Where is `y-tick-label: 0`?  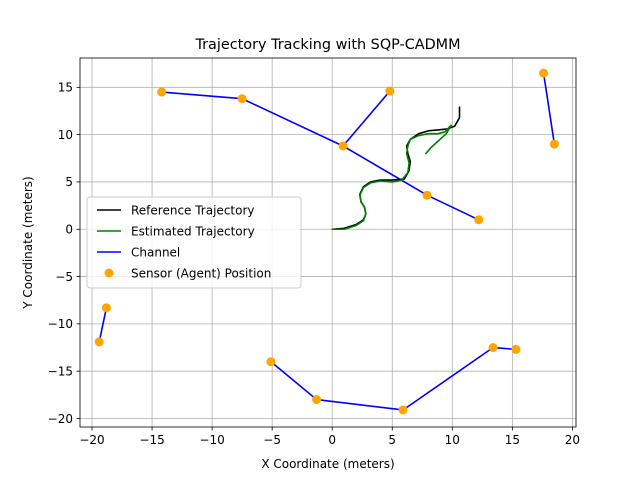
y-tick-label: 0 is located at coordinates (69, 230).